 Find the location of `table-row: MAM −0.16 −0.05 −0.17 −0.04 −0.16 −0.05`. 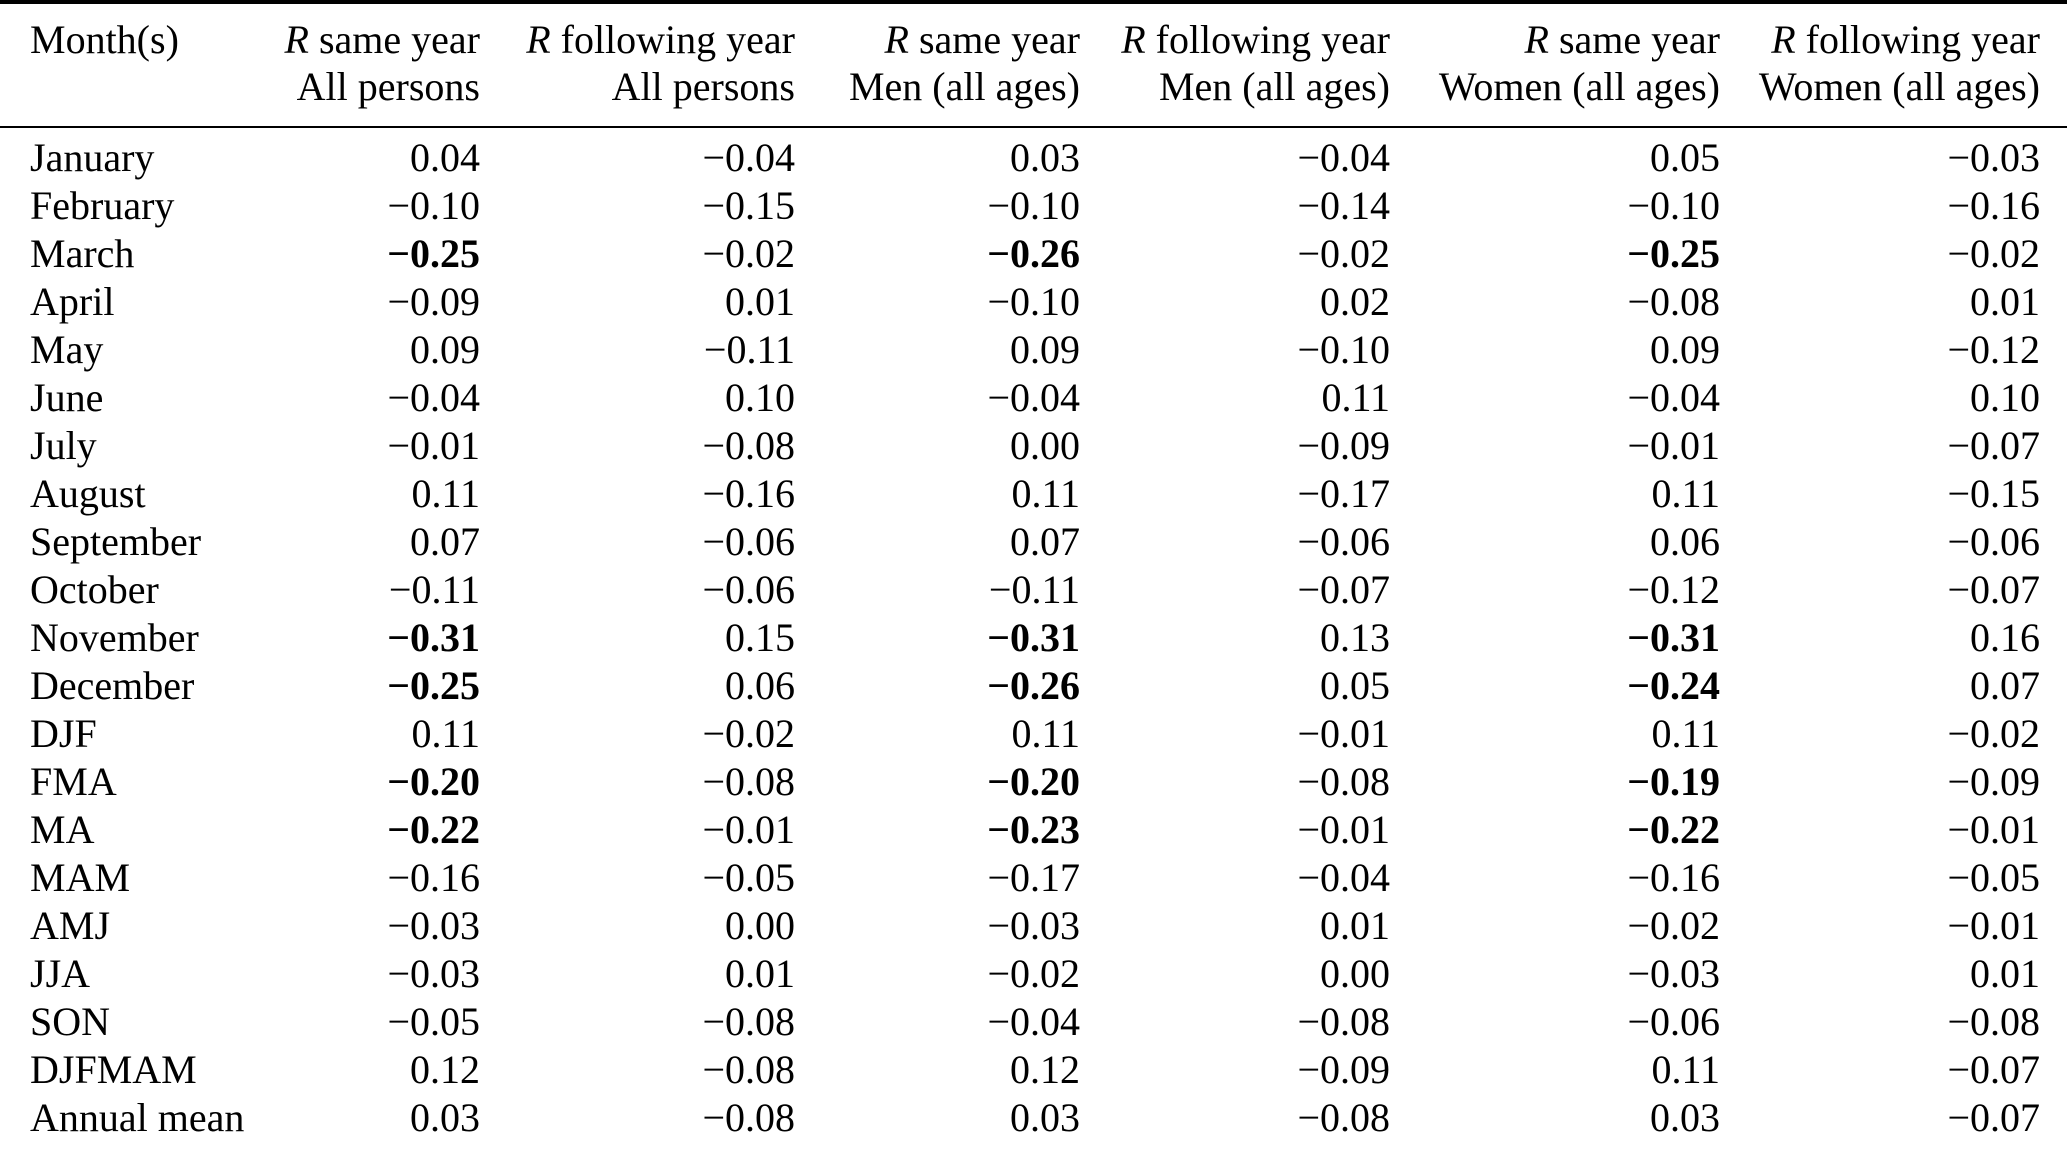

table-row: MAM −0.16 −0.05 −0.17 −0.04 −0.16 −0.05 is located at coordinates (1033, 878).